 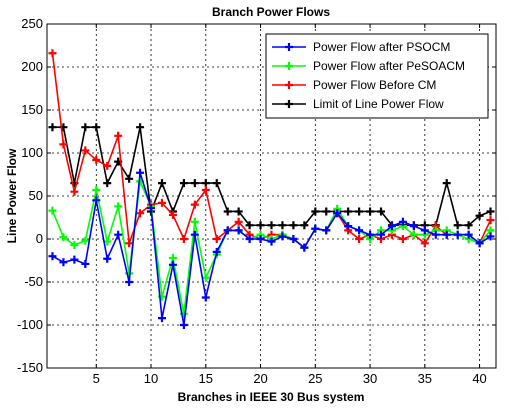 I want to click on x-tick-label: 20, so click(x=260, y=378).